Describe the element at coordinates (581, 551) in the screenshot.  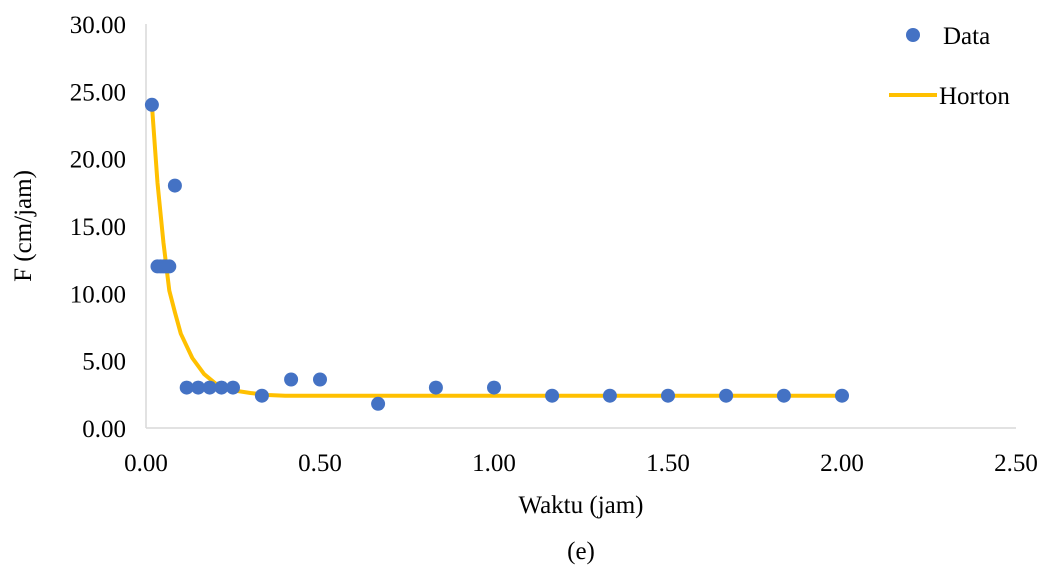
I see `figure-caption: (e)` at that location.